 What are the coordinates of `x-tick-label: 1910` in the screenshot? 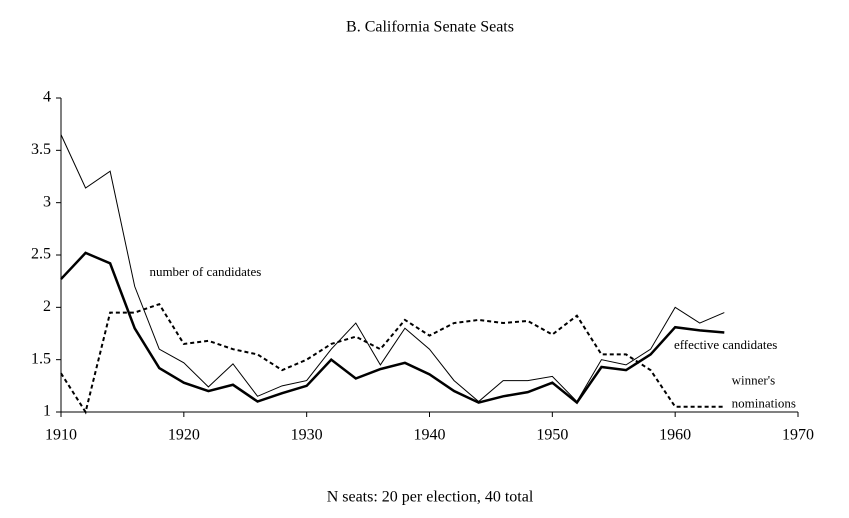 It's located at (61, 435).